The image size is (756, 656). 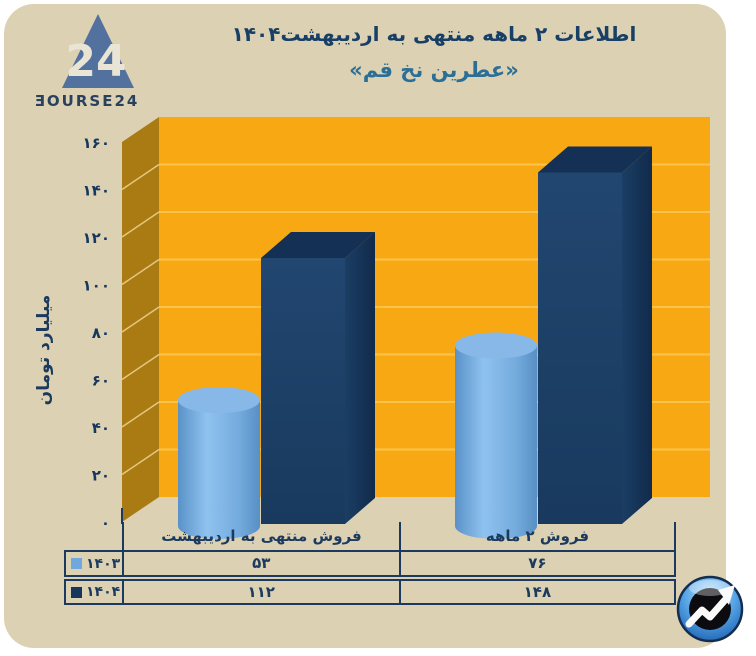 I want to click on category-header-row: فروش منتهی به اردیبهشت فروش ۲ ماهه, so click(x=399, y=536).